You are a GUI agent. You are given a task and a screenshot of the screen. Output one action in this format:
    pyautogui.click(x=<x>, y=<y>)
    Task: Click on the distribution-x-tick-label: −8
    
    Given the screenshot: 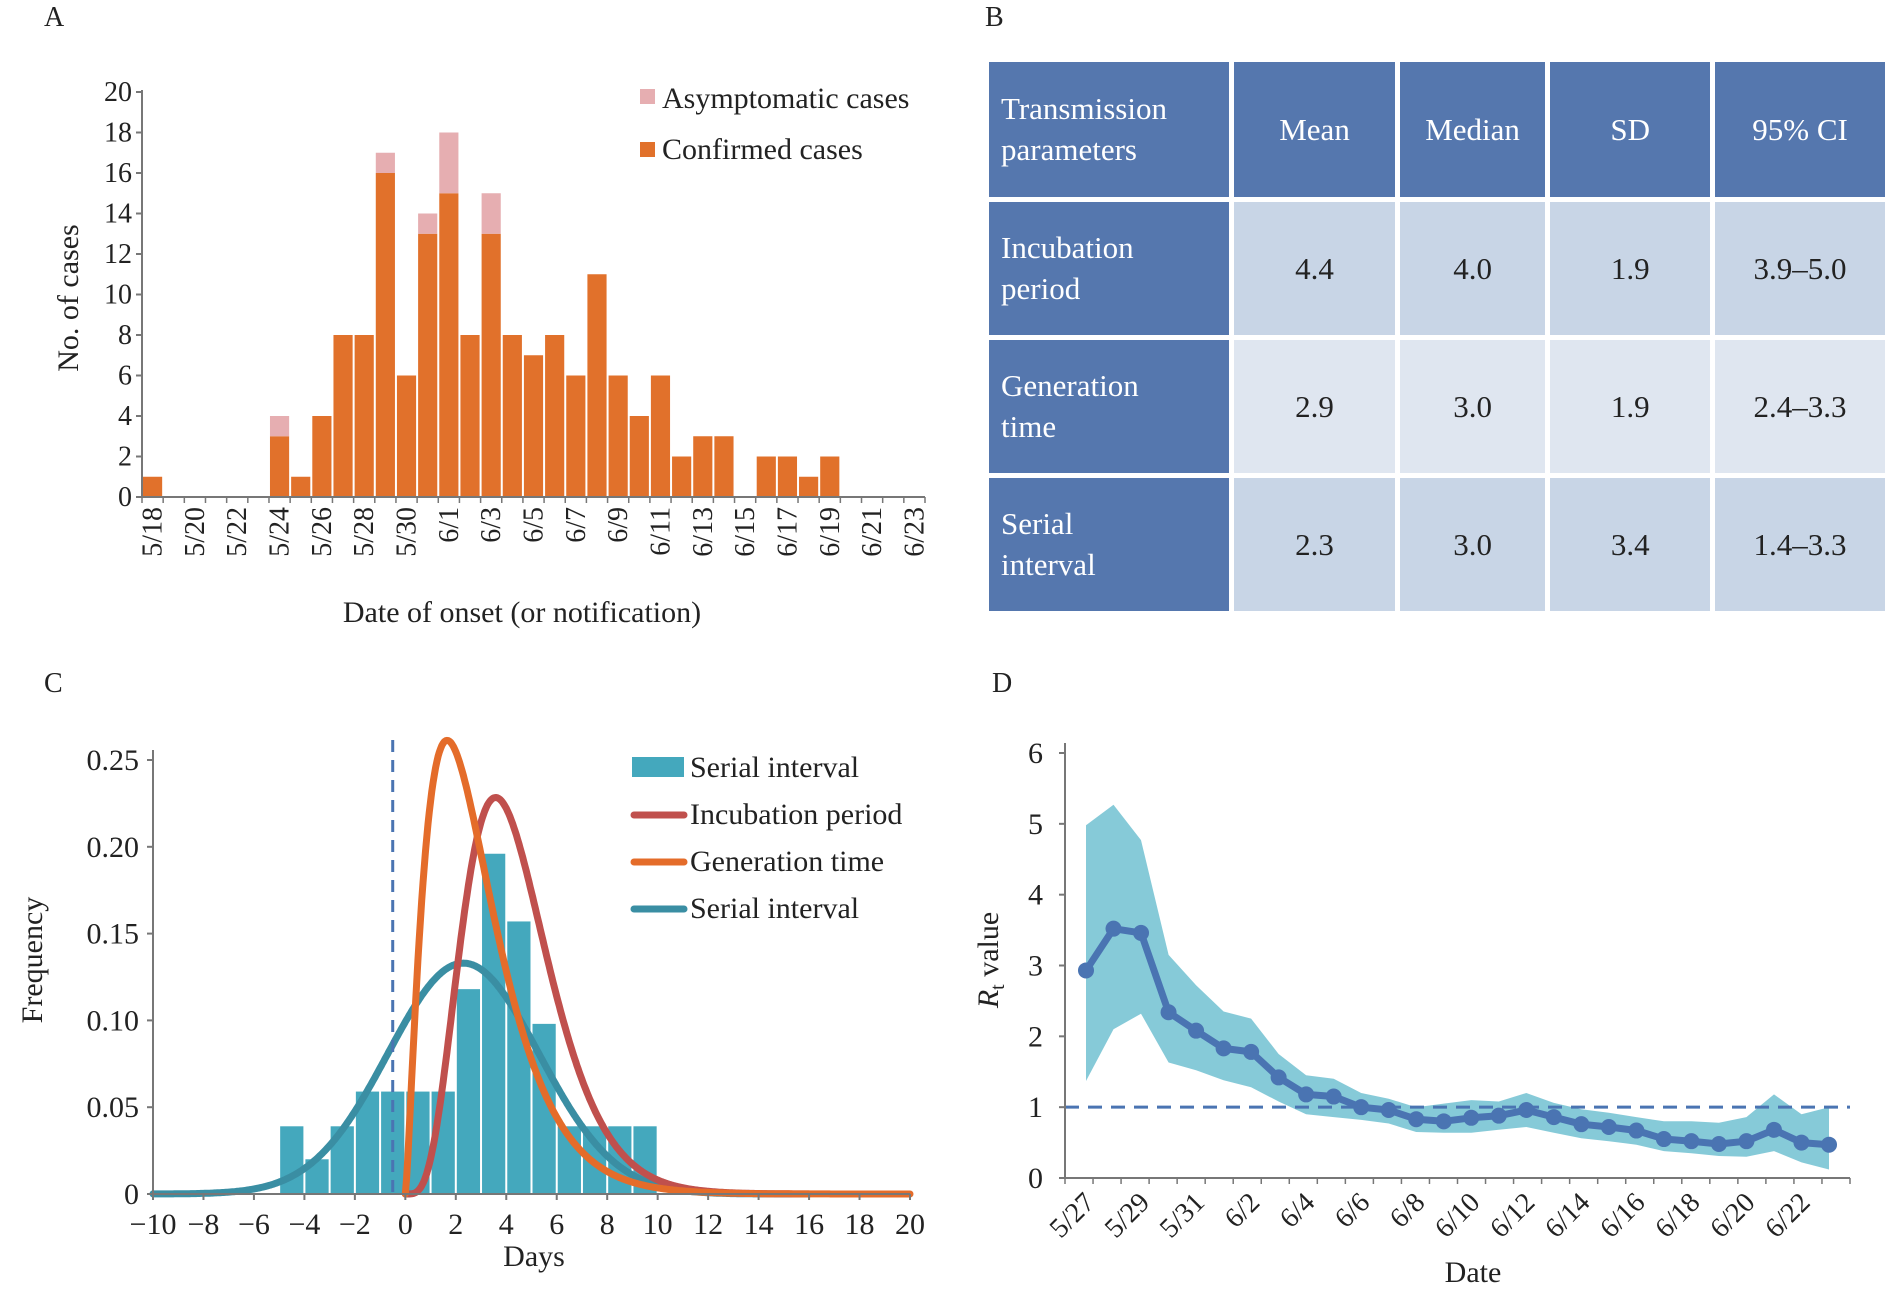 What is the action you would take?
    pyautogui.click(x=204, y=1224)
    